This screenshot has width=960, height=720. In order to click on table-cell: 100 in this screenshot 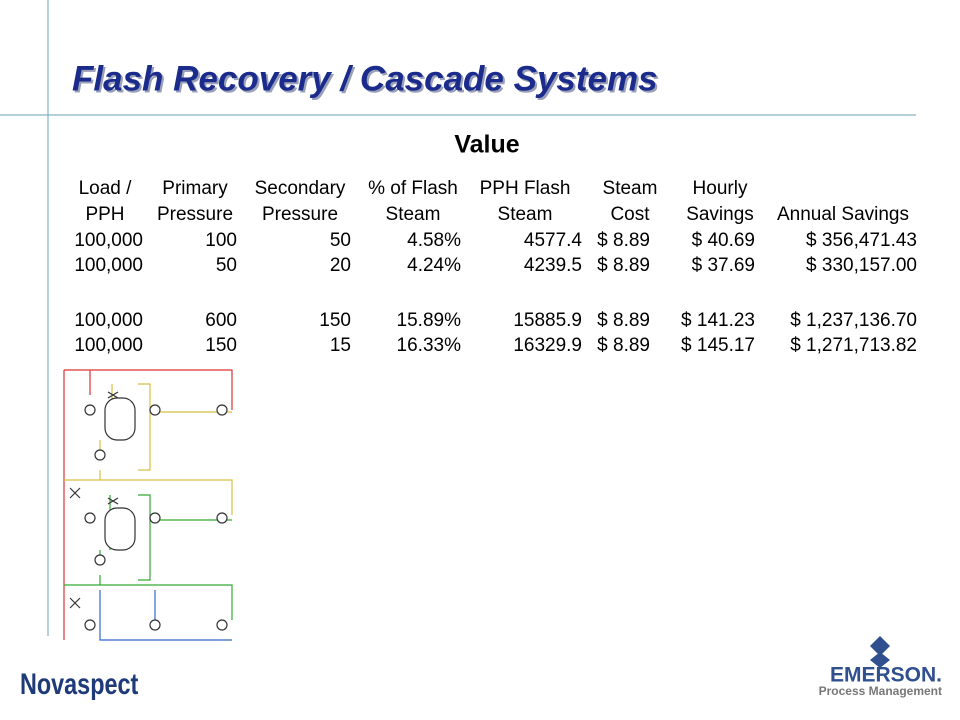, I will do `click(221, 240)`.